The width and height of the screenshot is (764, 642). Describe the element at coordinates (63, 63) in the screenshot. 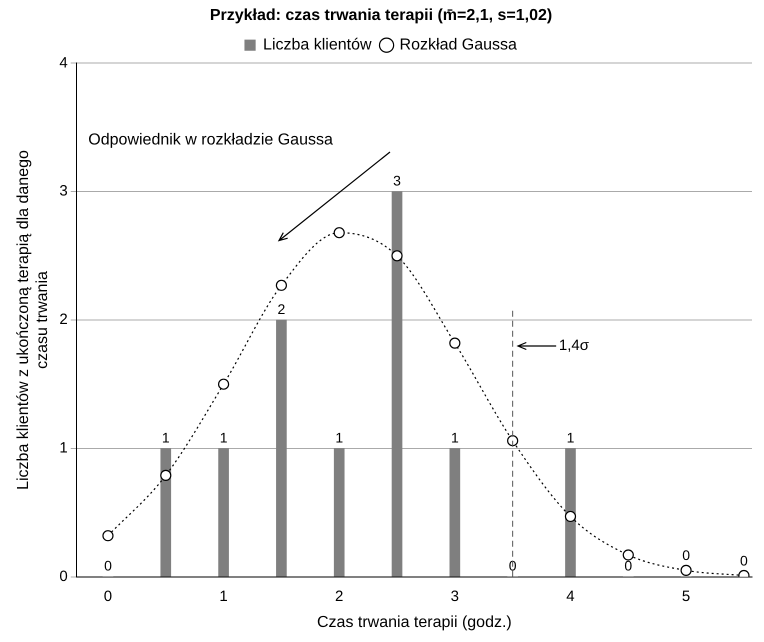

I see `y-tick-label: 4` at that location.